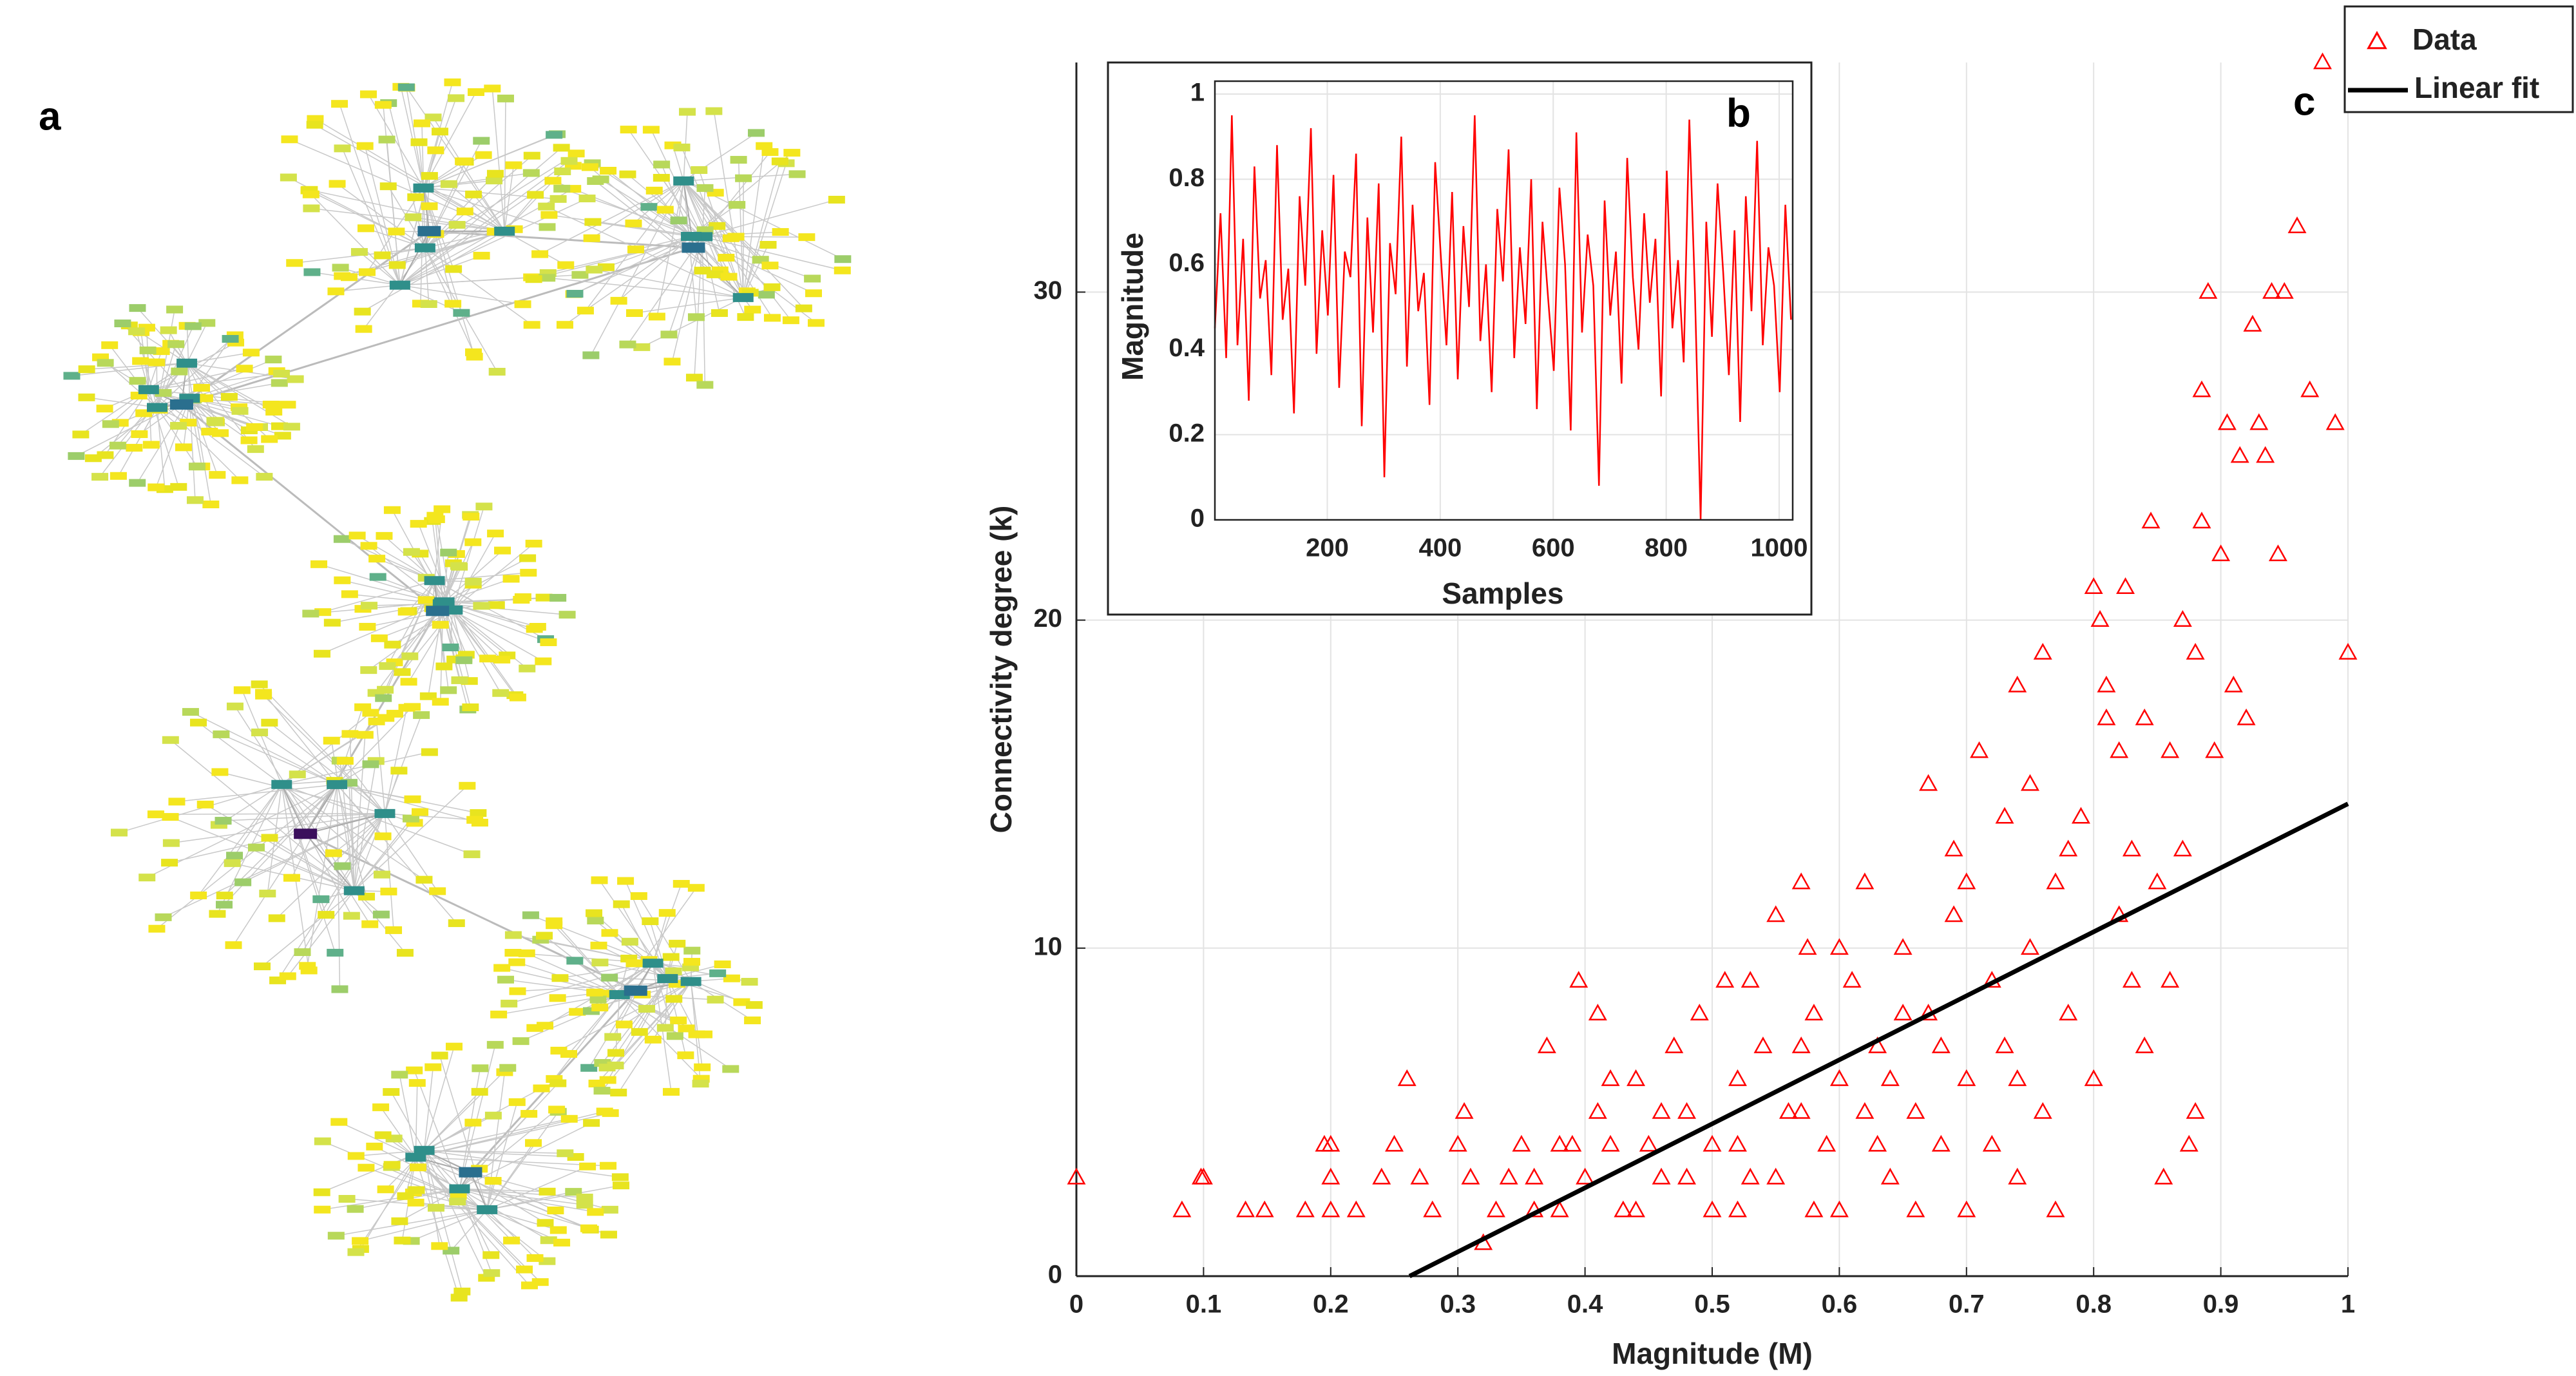 This screenshot has height=1376, width=2576. I want to click on panel-label: b, so click(1738, 113).